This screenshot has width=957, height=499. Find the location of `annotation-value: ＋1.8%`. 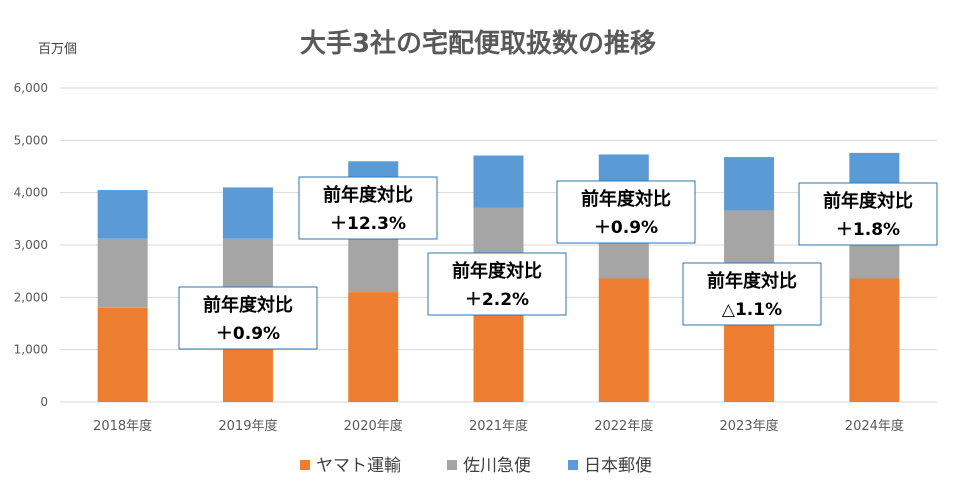

annotation-value: ＋1.8% is located at coordinates (868, 230).